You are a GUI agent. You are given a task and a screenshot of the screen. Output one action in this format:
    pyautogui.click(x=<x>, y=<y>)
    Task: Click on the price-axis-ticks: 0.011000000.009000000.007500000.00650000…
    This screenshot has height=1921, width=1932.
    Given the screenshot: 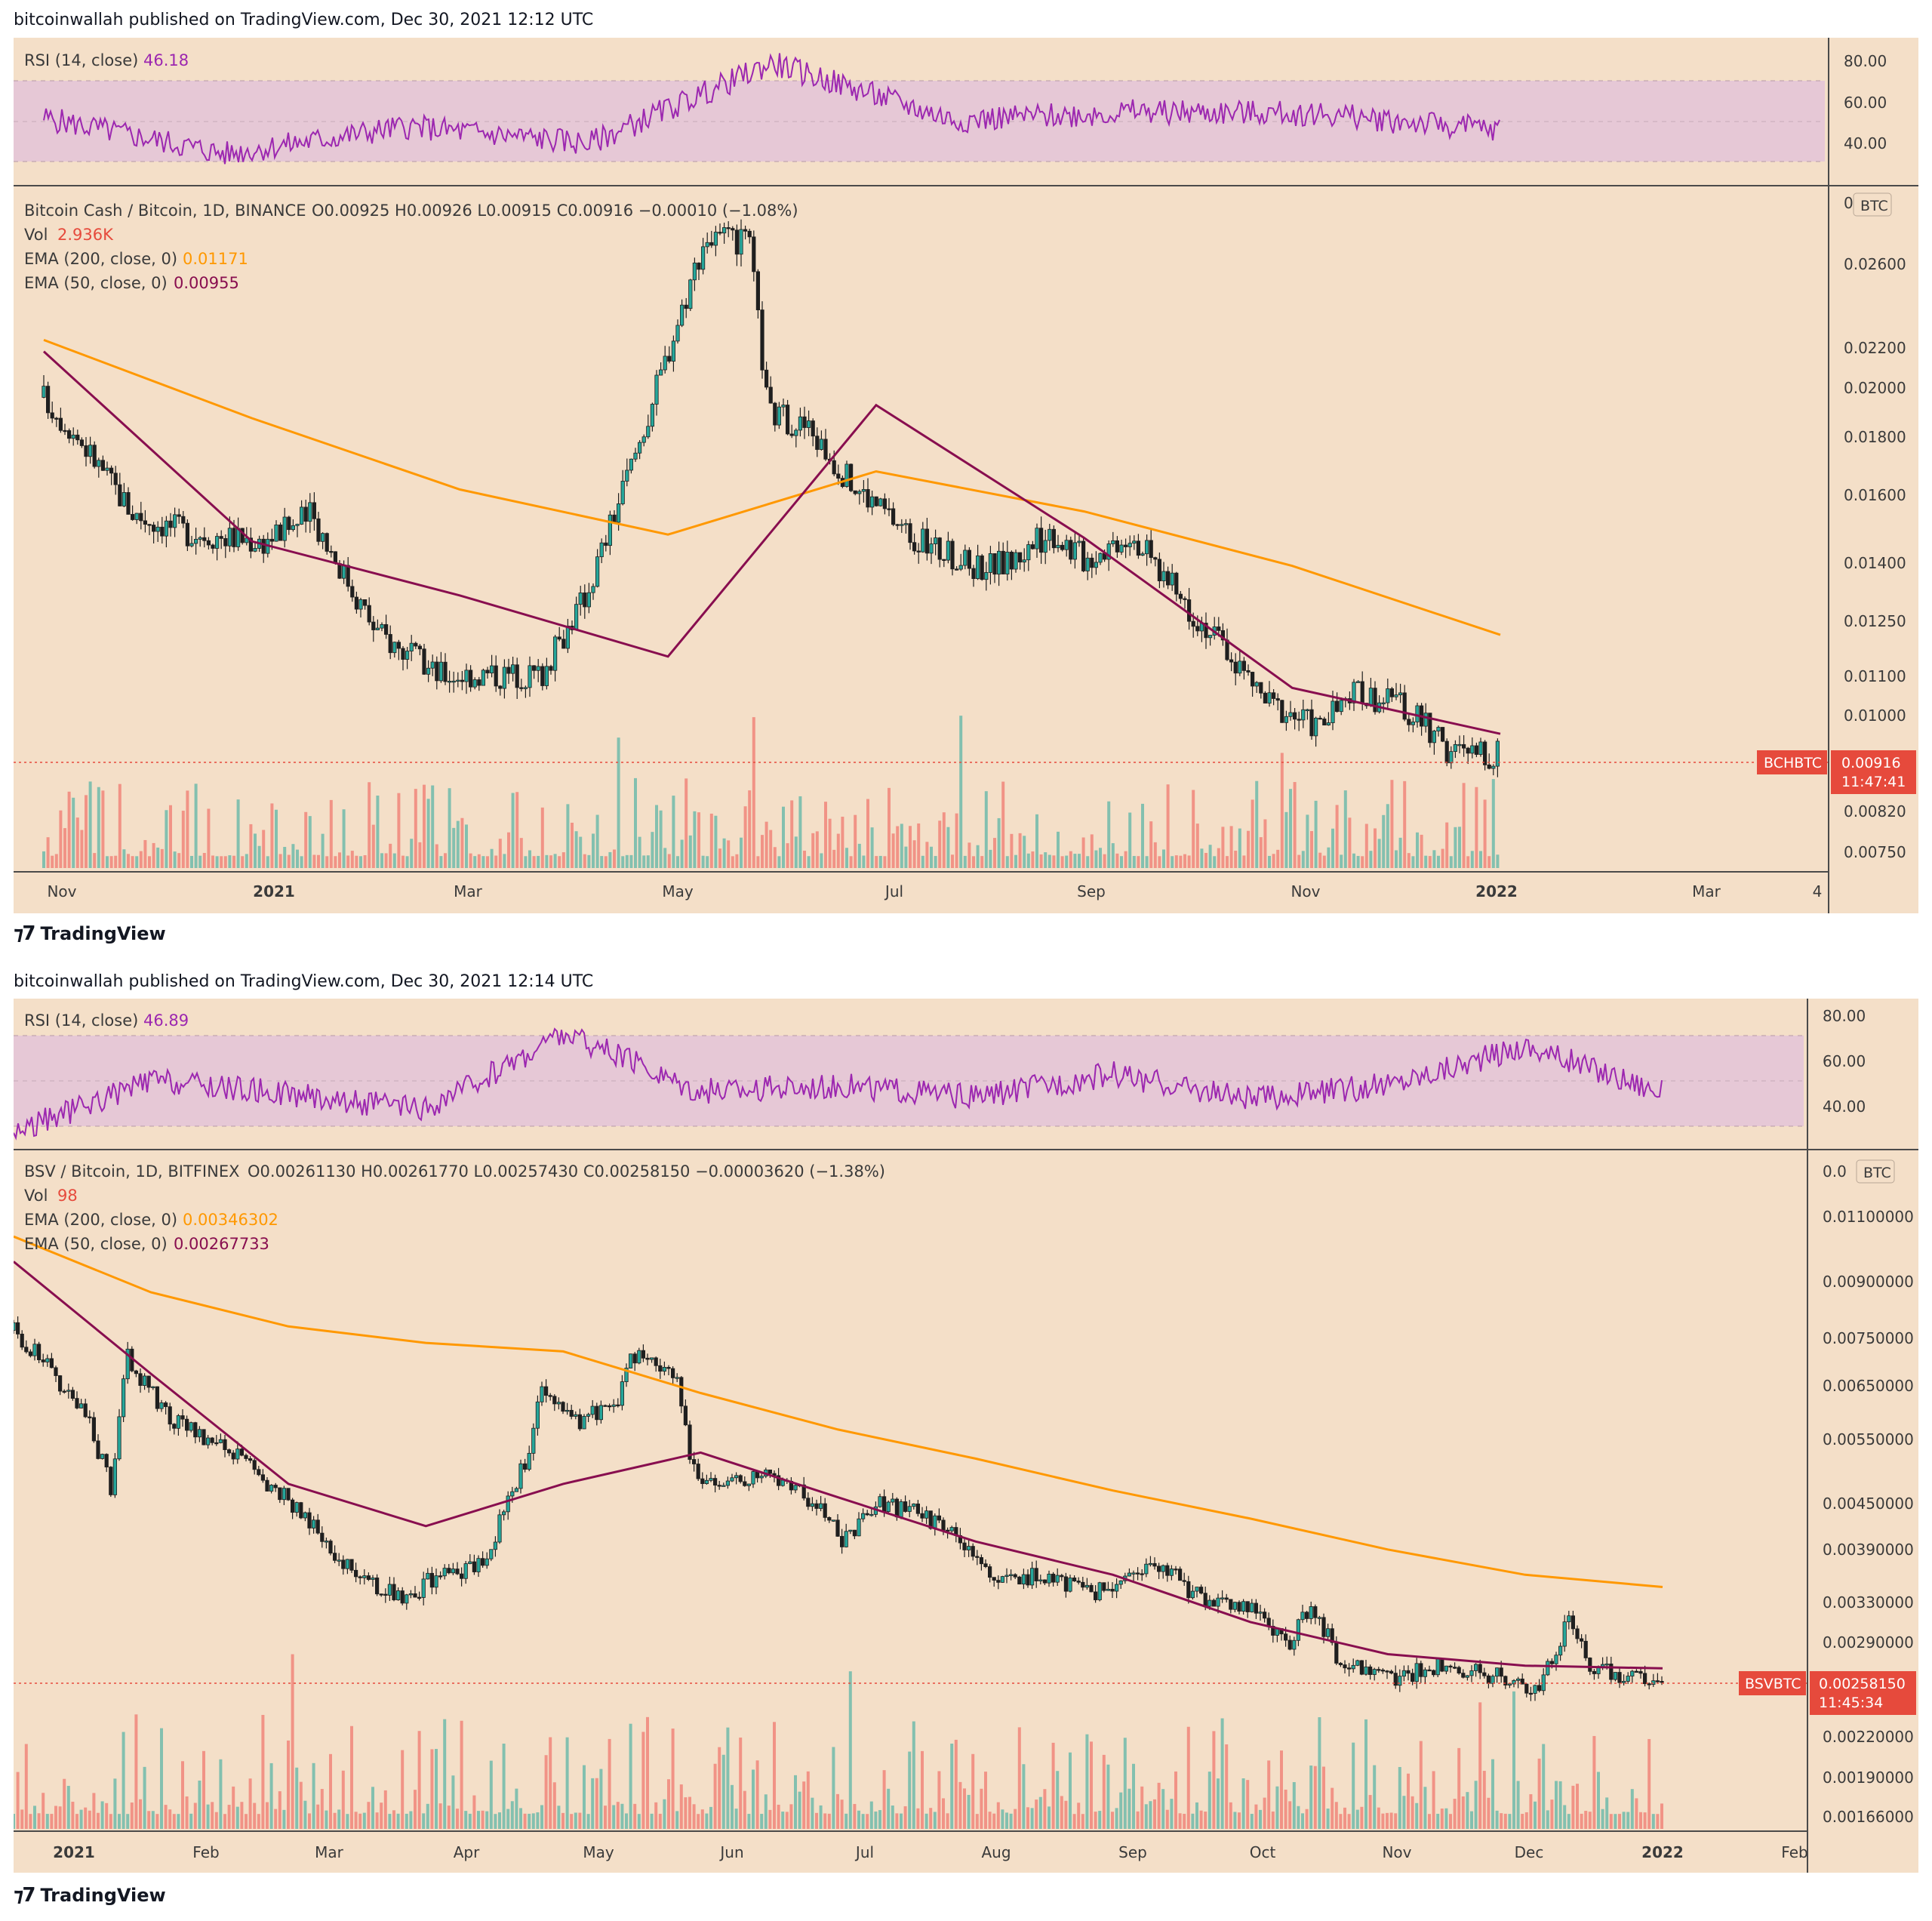 What is the action you would take?
    pyautogui.click(x=1868, y=1517)
    